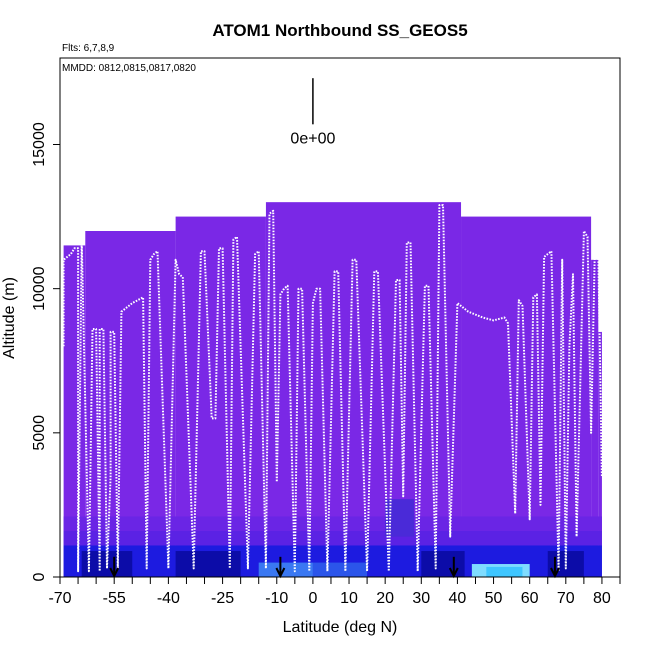 This screenshot has width=650, height=650. What do you see at coordinates (340, 627) in the screenshot?
I see `x-axis-label: Latitude (deg N)` at bounding box center [340, 627].